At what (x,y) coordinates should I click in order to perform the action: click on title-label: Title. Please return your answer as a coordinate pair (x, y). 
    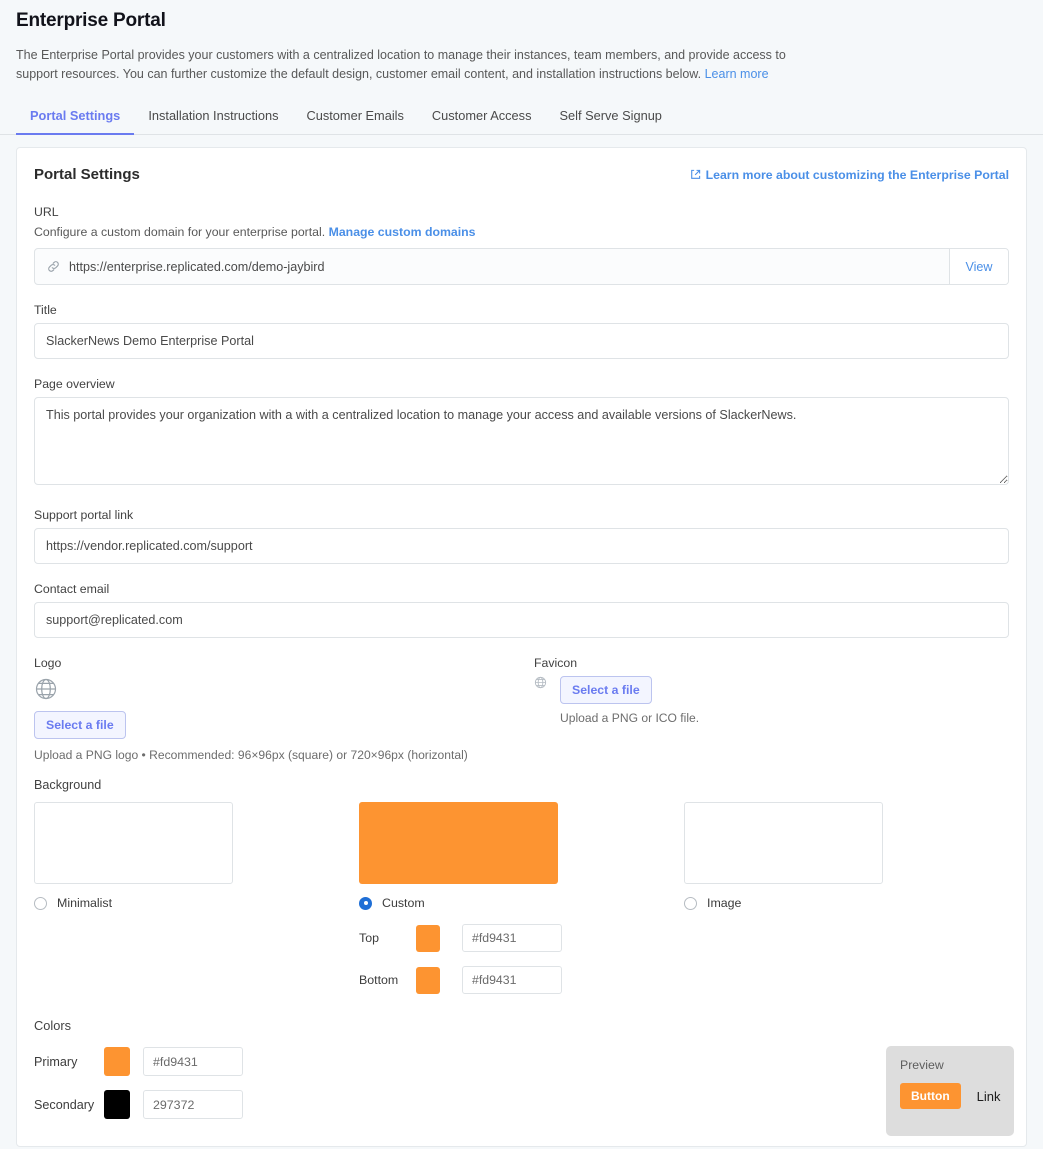
    Looking at the image, I should click on (45, 310).